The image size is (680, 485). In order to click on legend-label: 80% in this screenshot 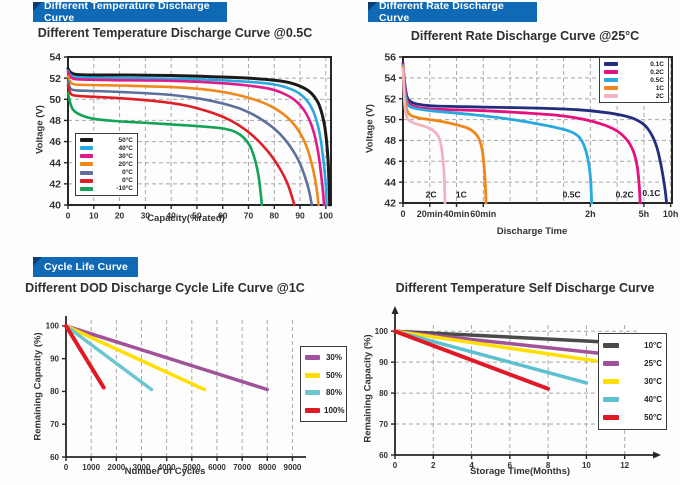, I will do `click(333, 393)`.